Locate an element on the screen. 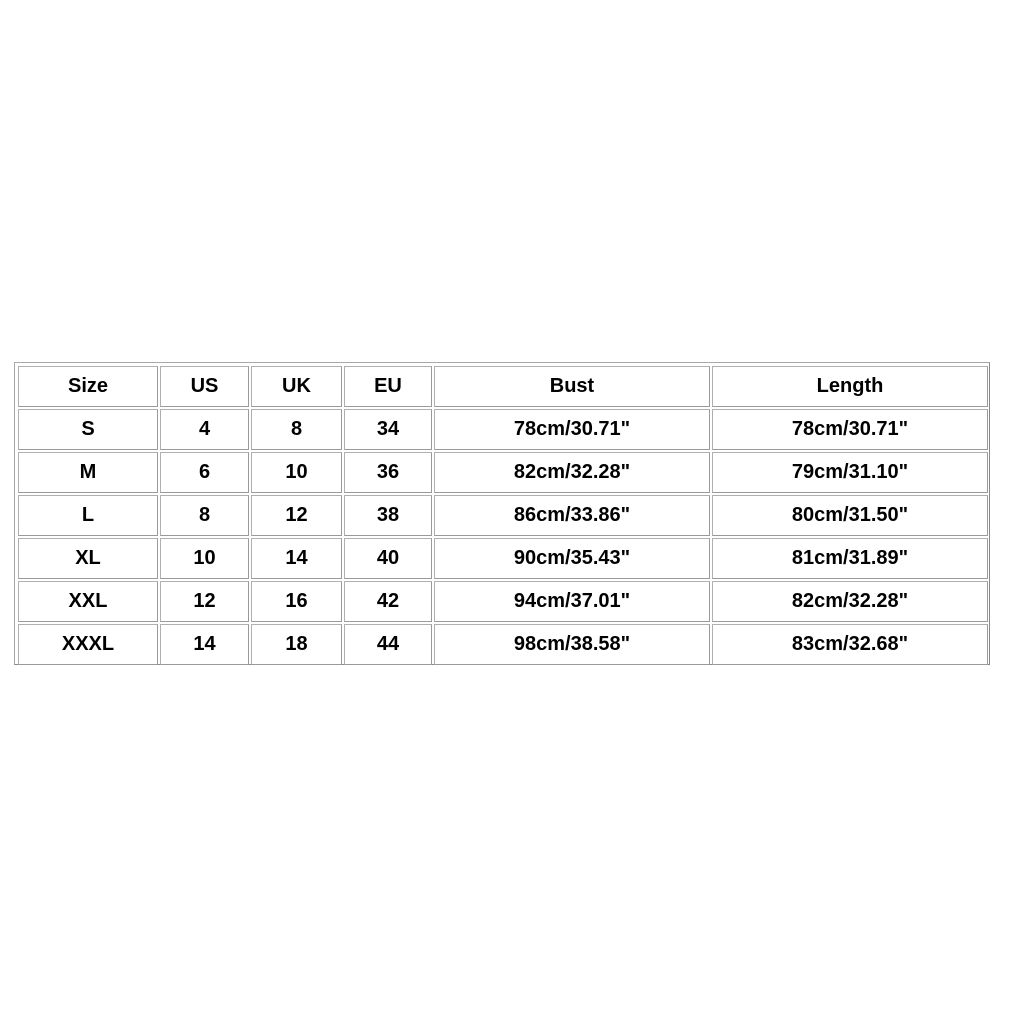  cell-eu: 34 is located at coordinates (388, 429).